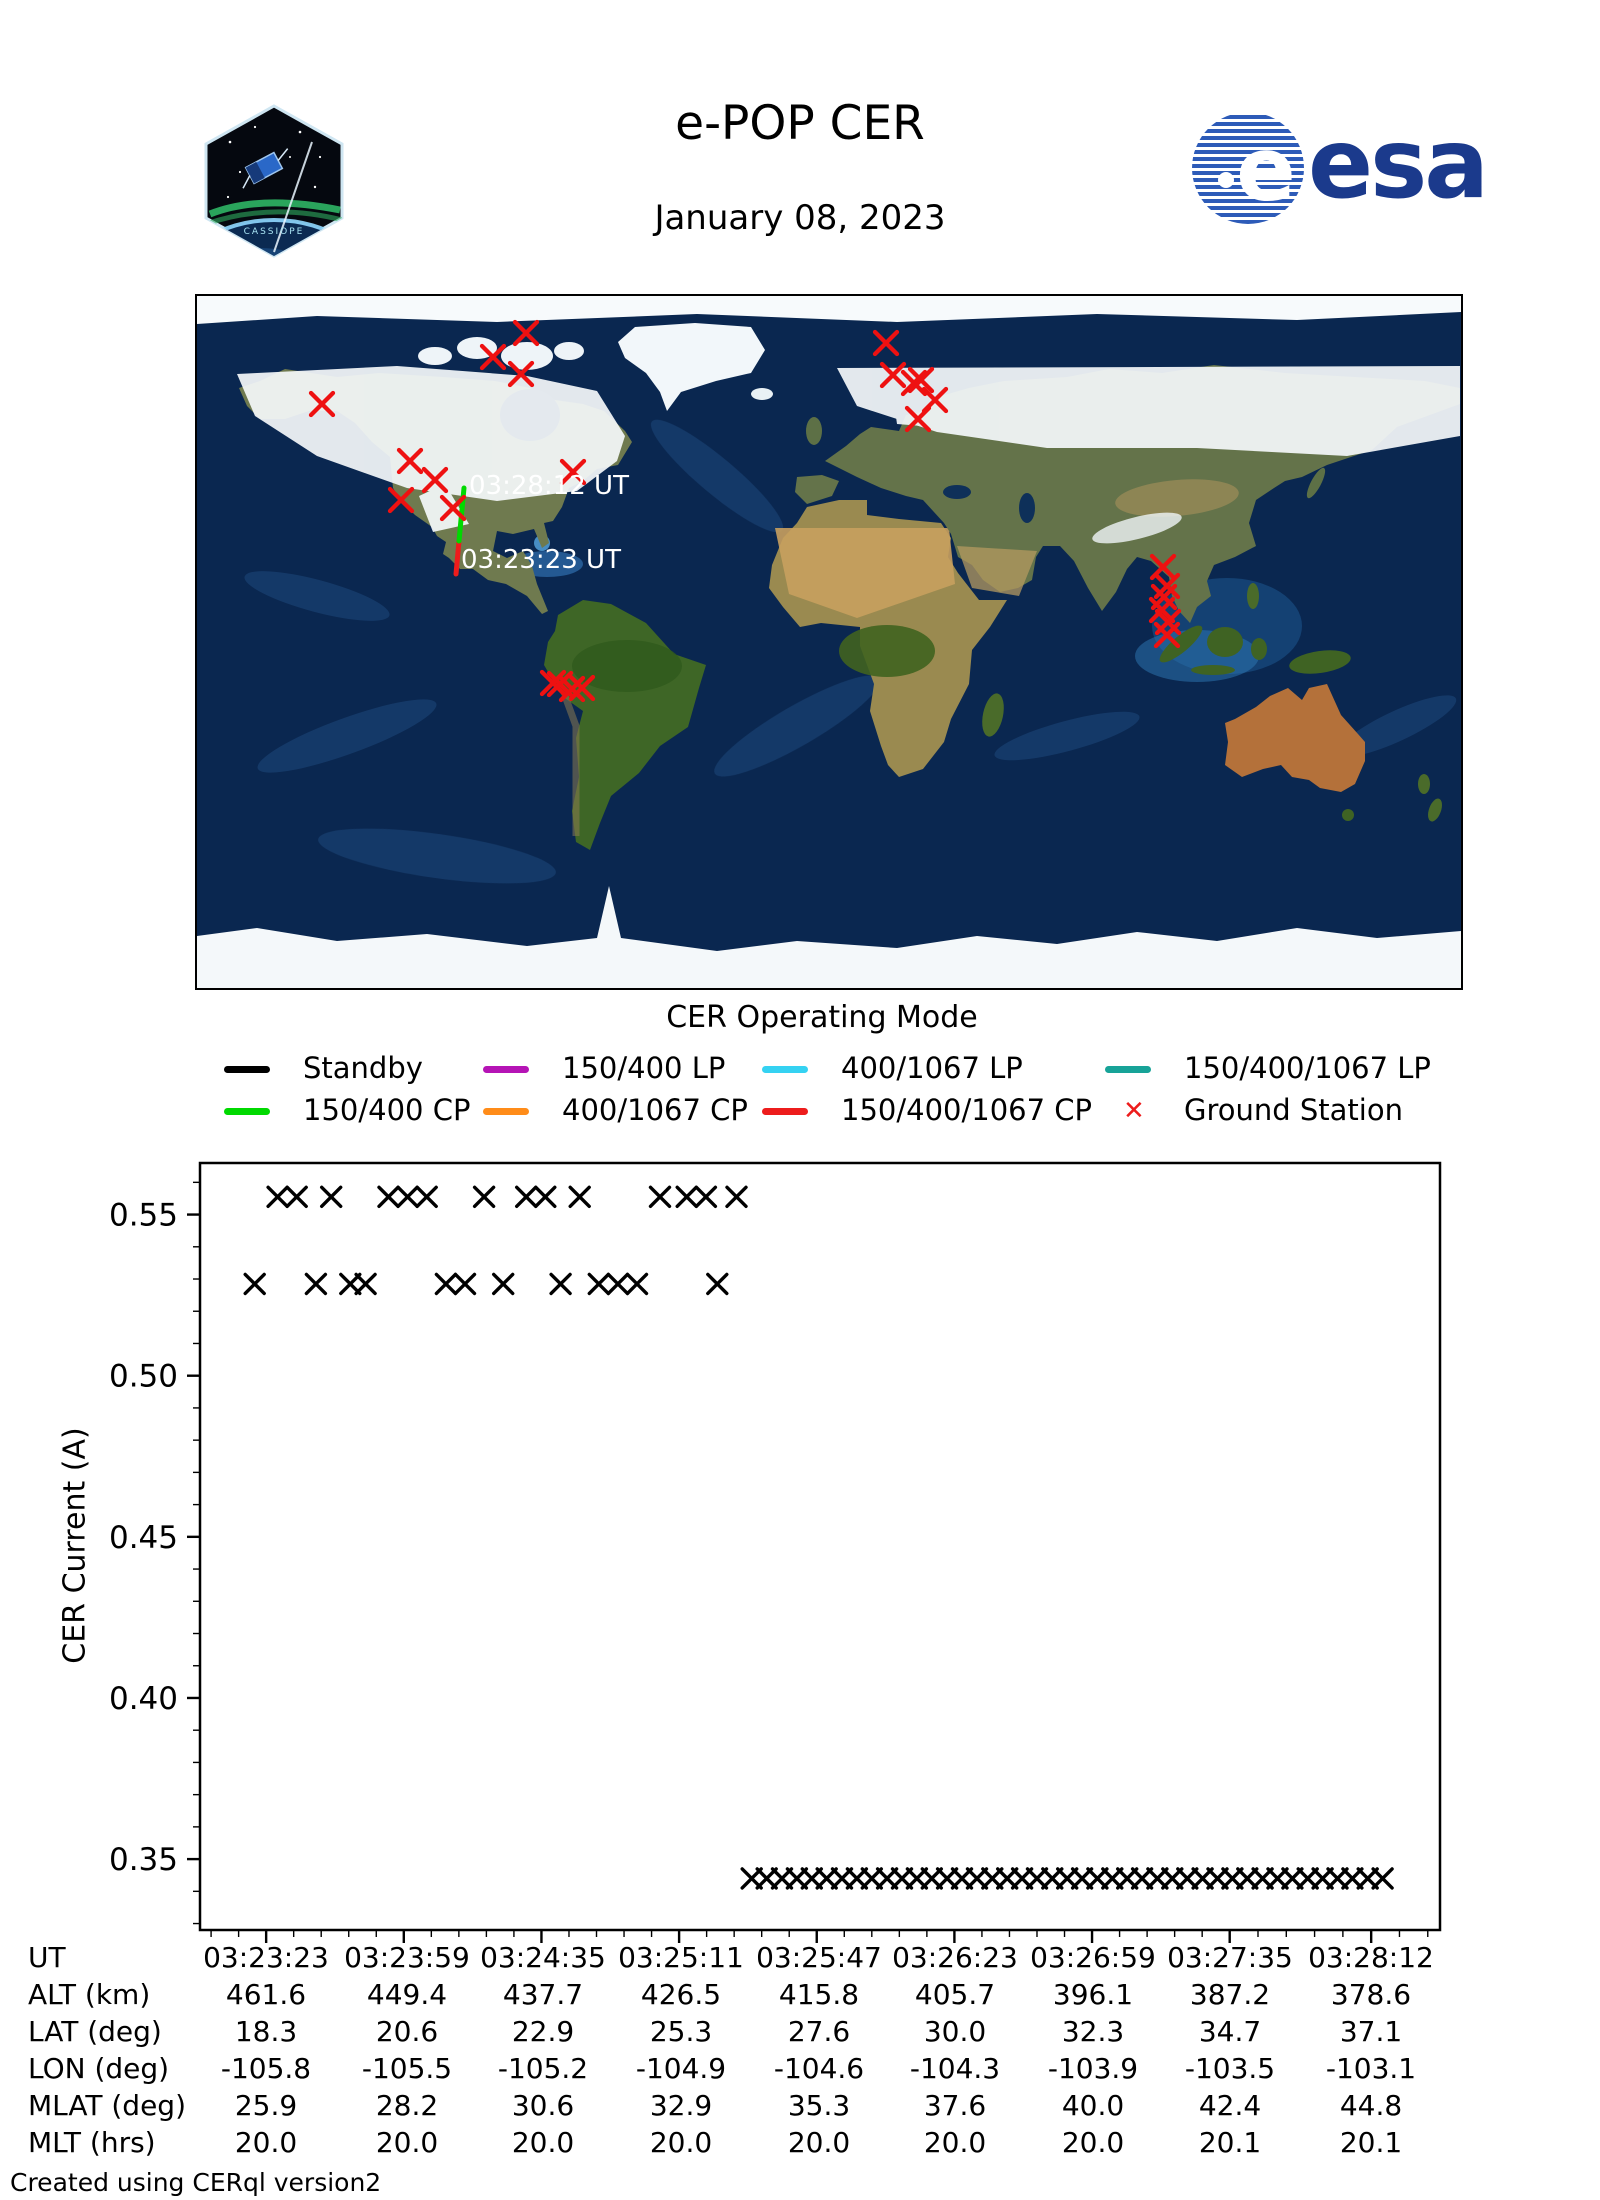 The image size is (1600, 2200). What do you see at coordinates (819, 2031) in the screenshot?
I see `table-cell: 27.6` at bounding box center [819, 2031].